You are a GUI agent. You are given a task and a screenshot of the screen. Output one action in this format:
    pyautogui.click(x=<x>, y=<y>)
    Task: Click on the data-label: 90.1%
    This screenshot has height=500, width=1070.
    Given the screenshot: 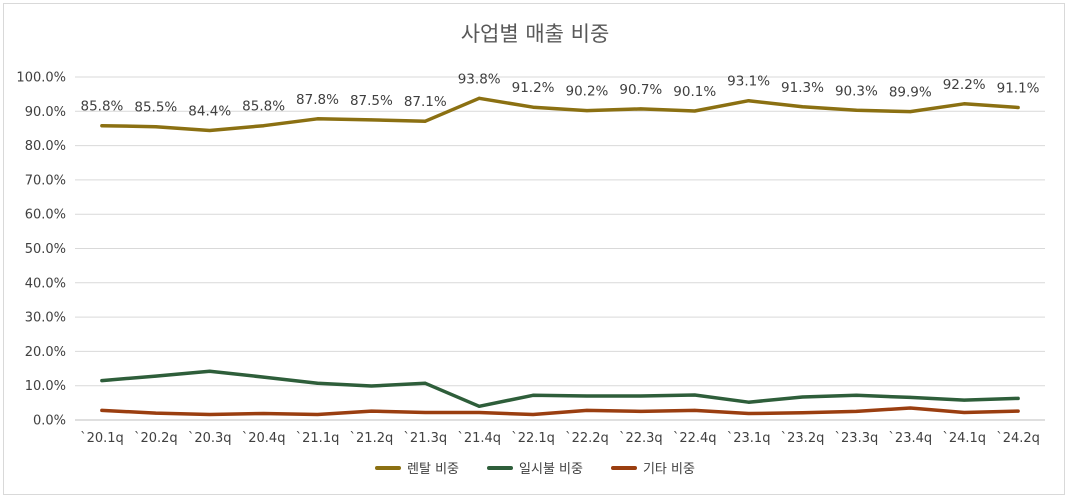 What is the action you would take?
    pyautogui.click(x=694, y=92)
    